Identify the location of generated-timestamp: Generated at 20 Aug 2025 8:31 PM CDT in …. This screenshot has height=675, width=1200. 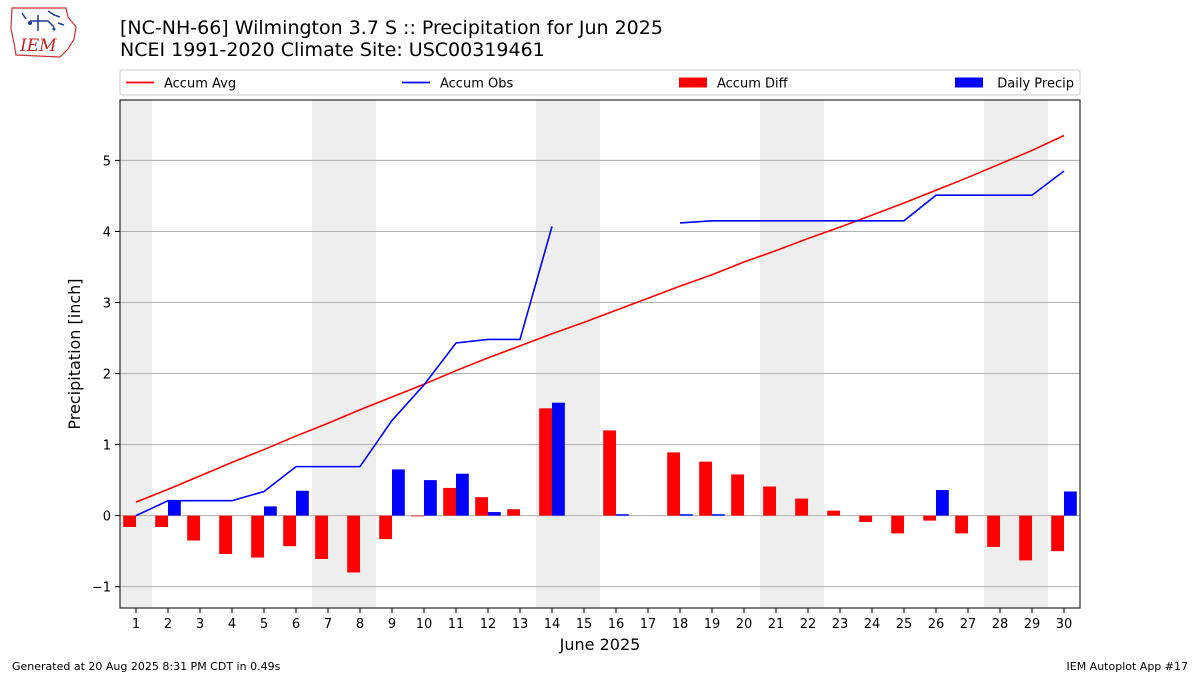
(146, 666).